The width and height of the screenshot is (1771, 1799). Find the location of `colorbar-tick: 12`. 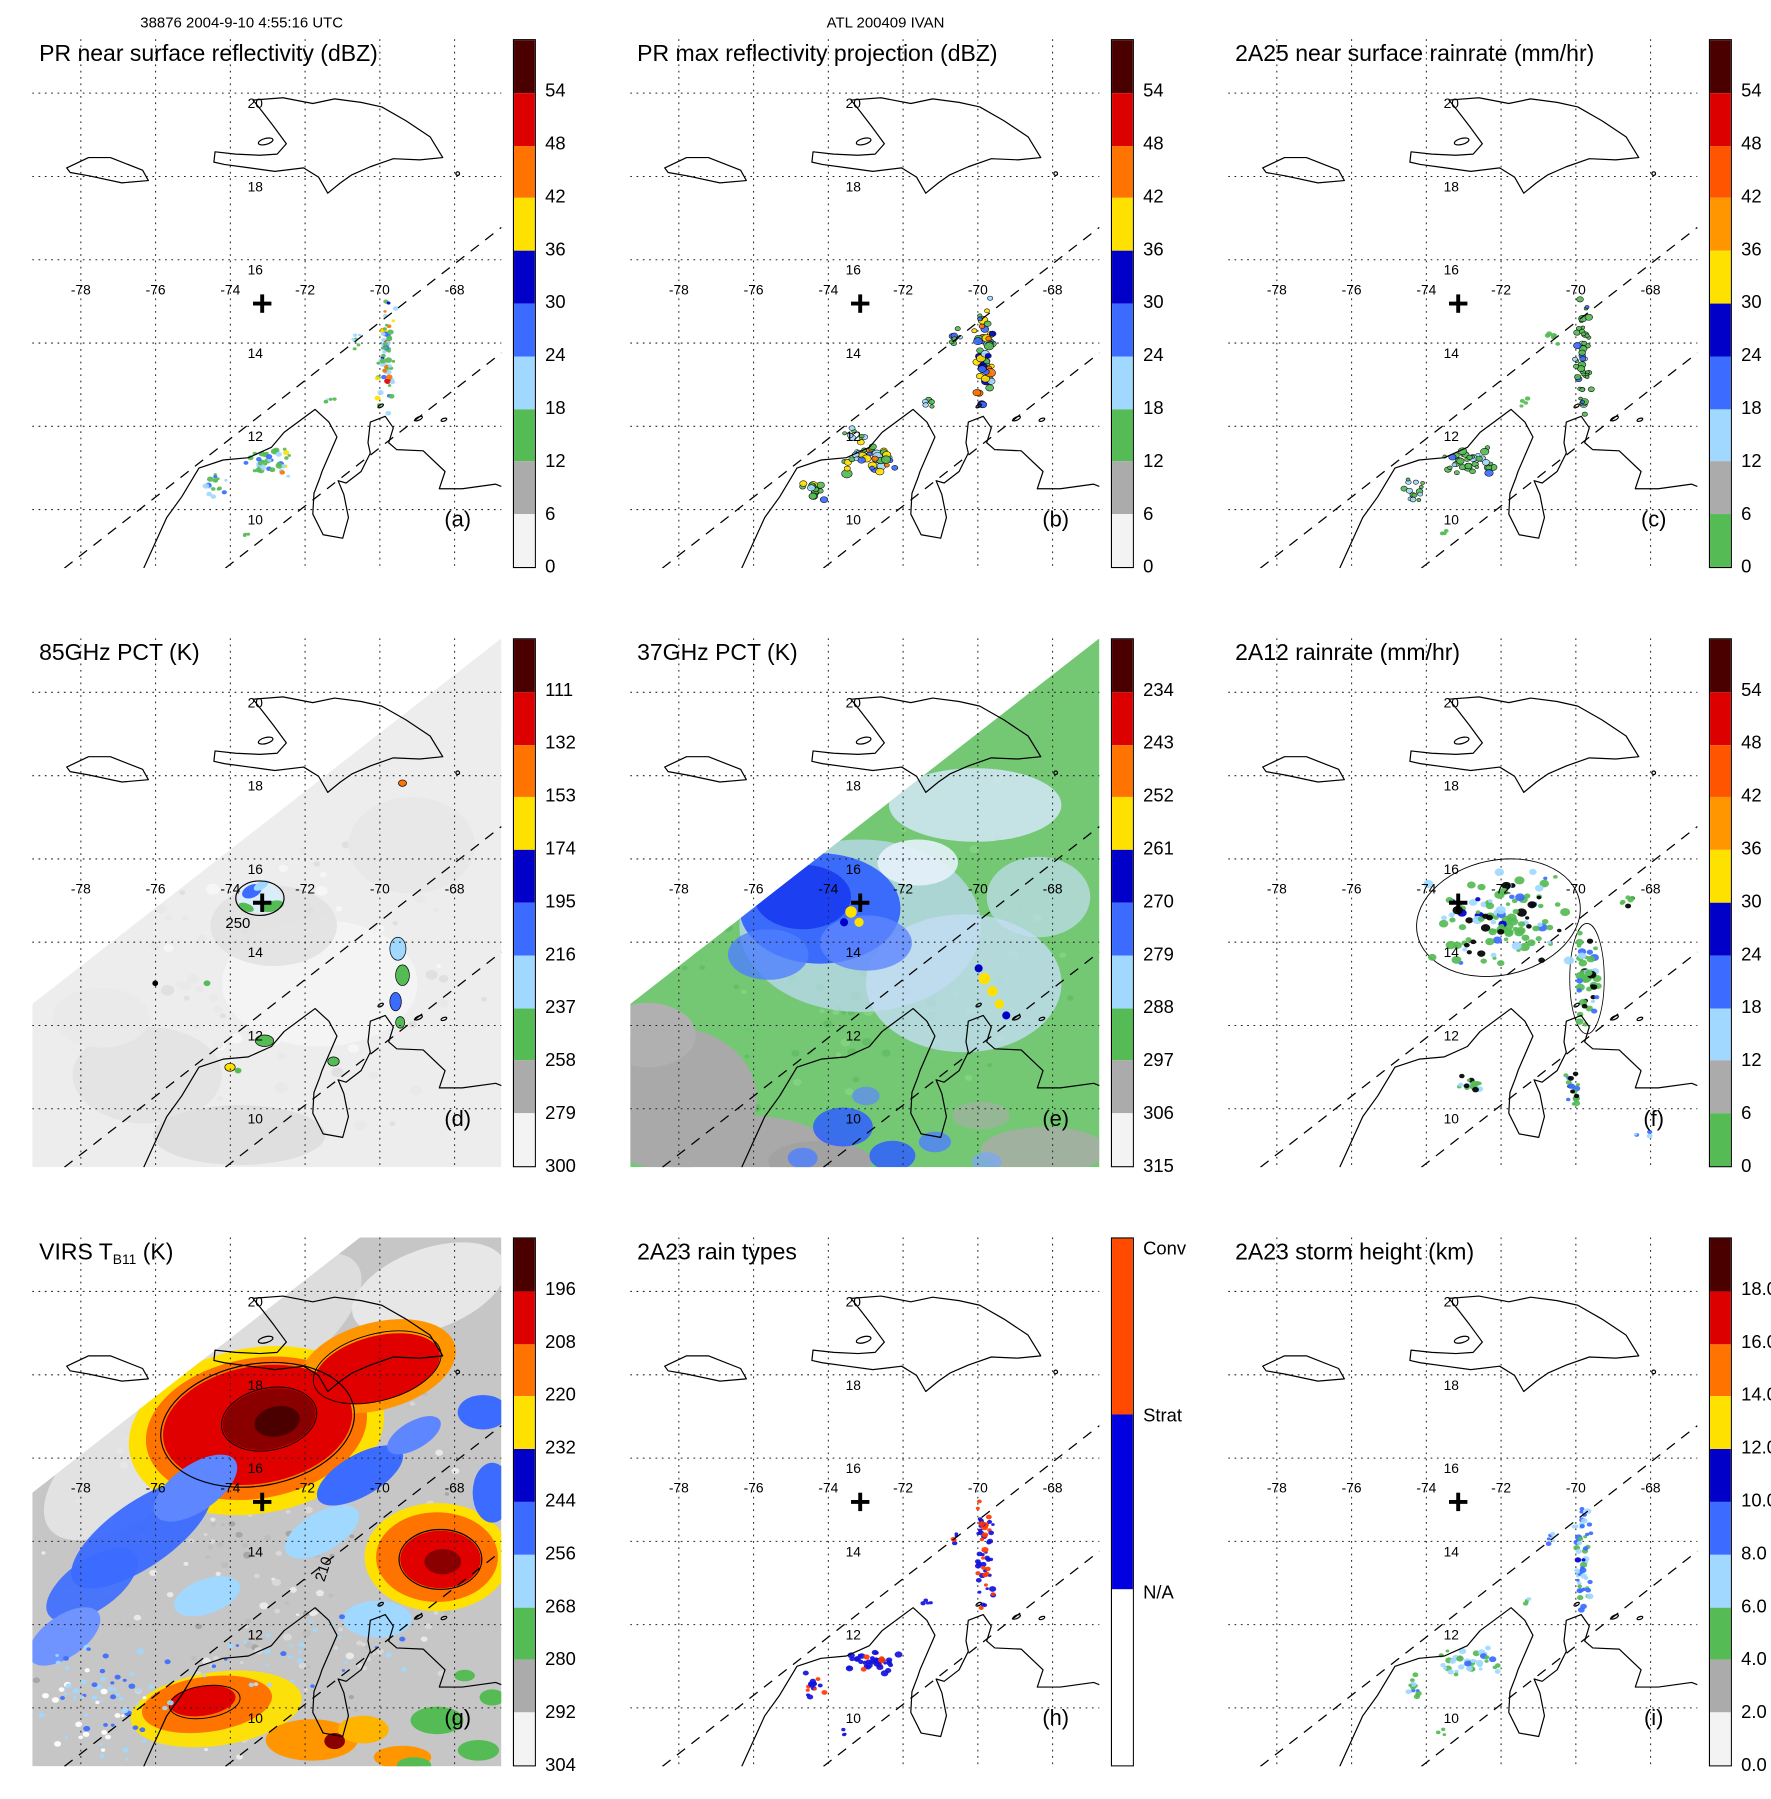

colorbar-tick: 12 is located at coordinates (1751, 1061).